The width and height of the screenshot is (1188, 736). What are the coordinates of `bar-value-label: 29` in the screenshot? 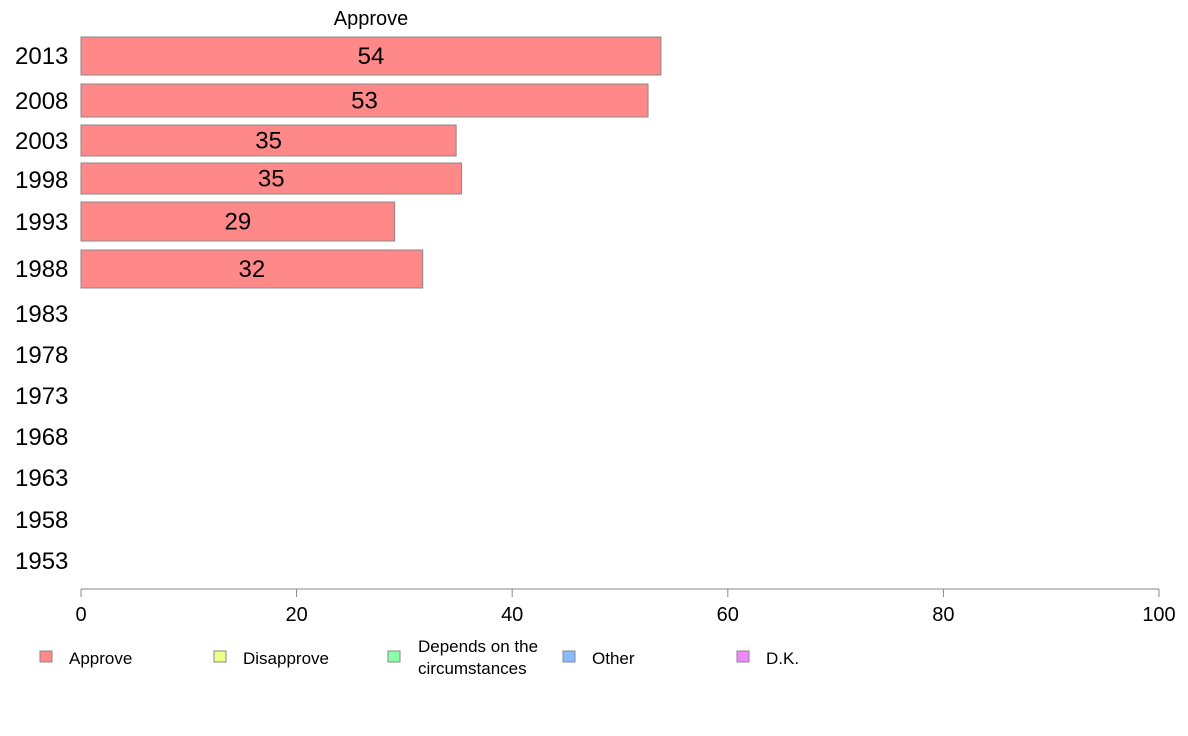 It's located at (237, 222).